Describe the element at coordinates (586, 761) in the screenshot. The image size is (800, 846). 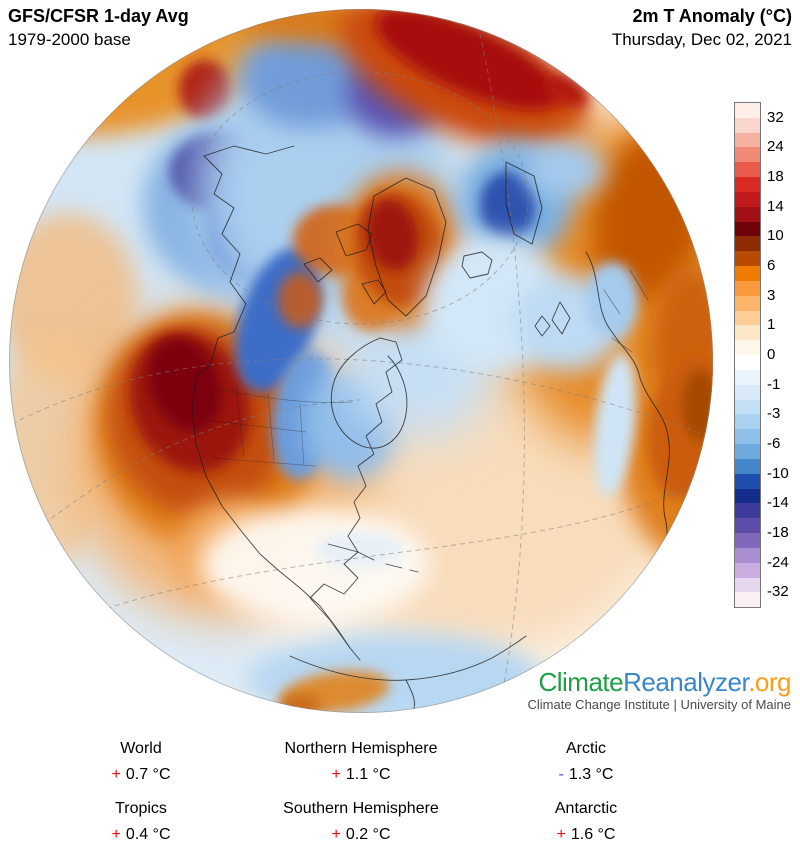
I see `stat-arctic: Arctic -1.3 °C` at that location.